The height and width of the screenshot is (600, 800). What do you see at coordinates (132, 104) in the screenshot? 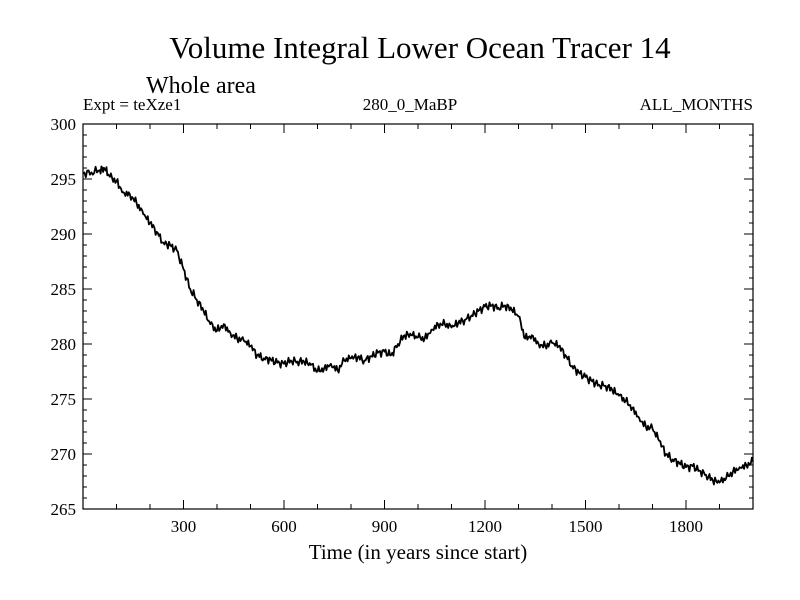
I see `experiment-label: Expt = teXze1` at bounding box center [132, 104].